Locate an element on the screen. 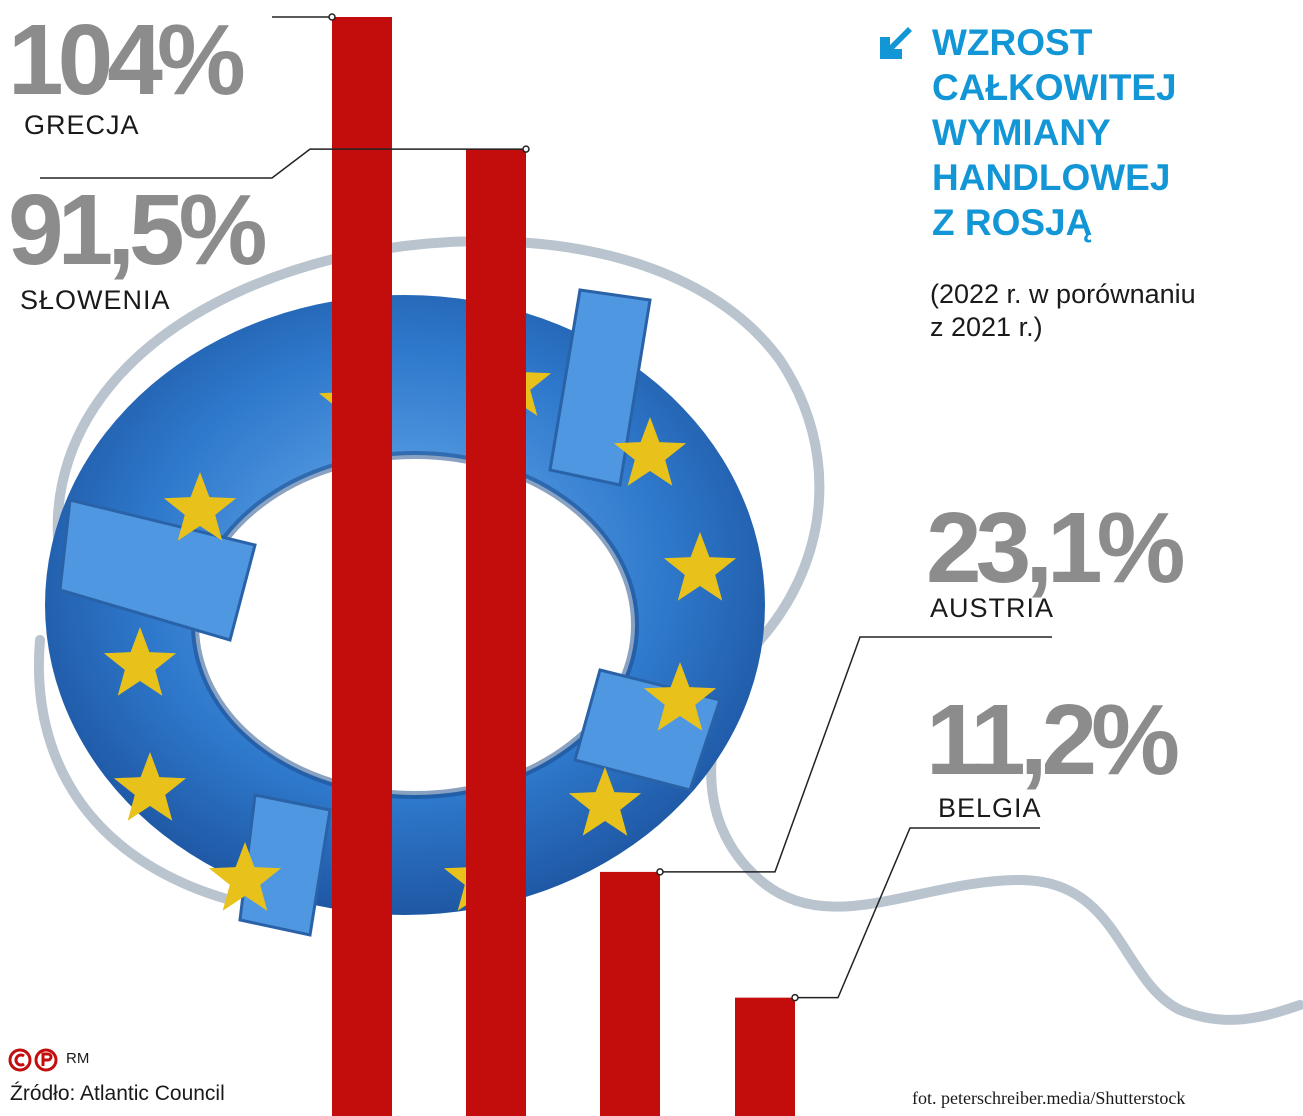  title-line: CAŁKOWITEJ is located at coordinates (1054, 87).